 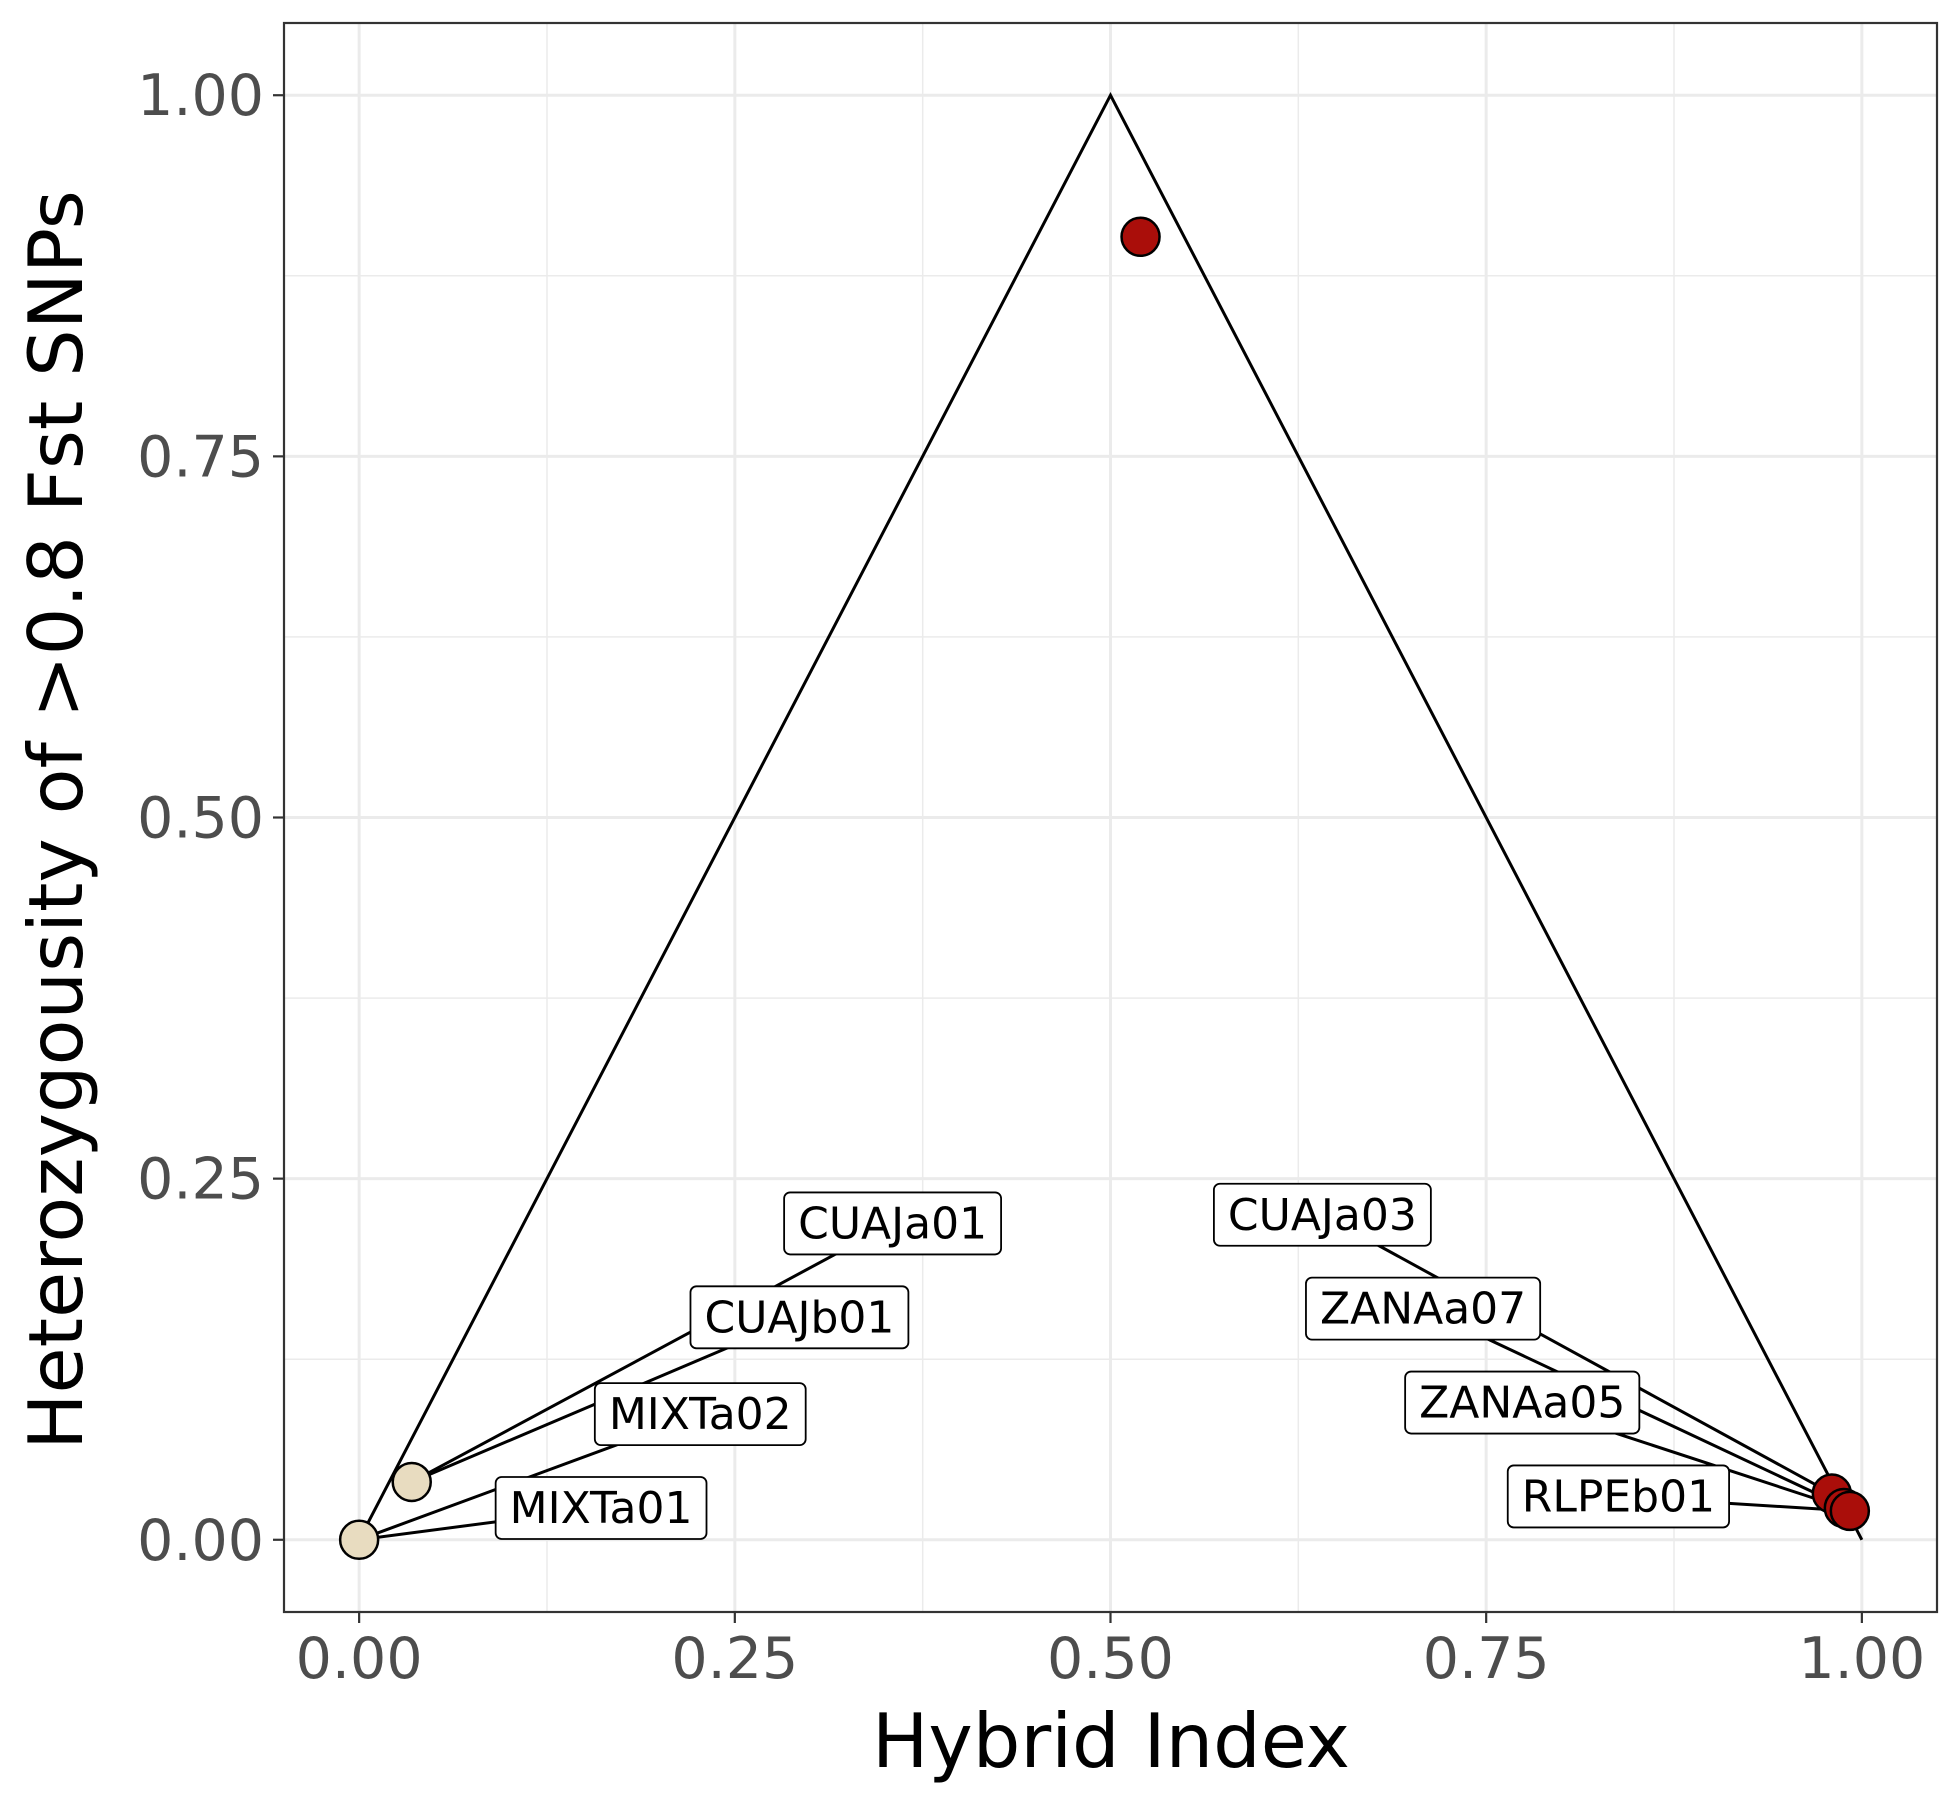 I want to click on point-label: MIXTa01, so click(x=601, y=1508).